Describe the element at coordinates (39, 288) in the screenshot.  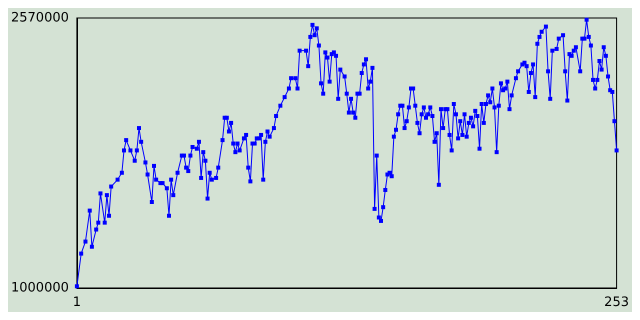
I see `y-tick-label: 1000000` at that location.